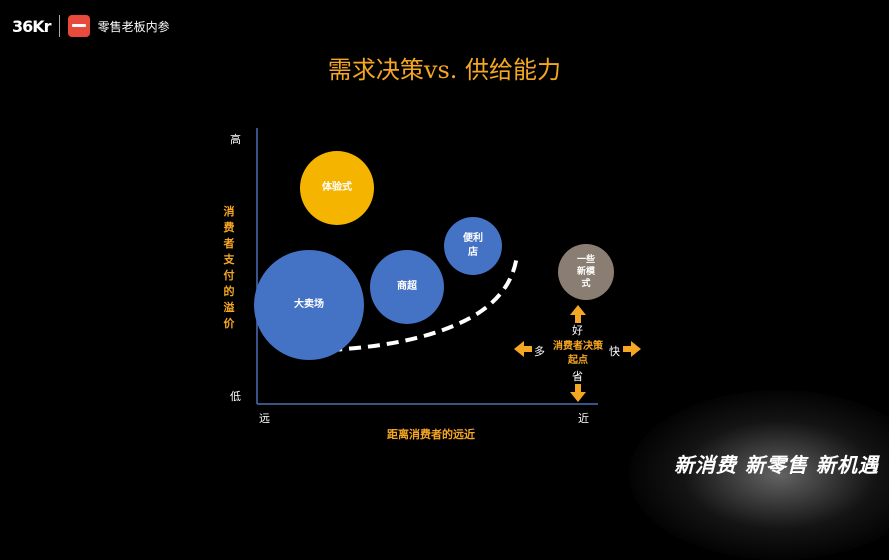 The width and height of the screenshot is (889, 560). I want to click on bubble-shangchao: 商超, so click(407, 287).